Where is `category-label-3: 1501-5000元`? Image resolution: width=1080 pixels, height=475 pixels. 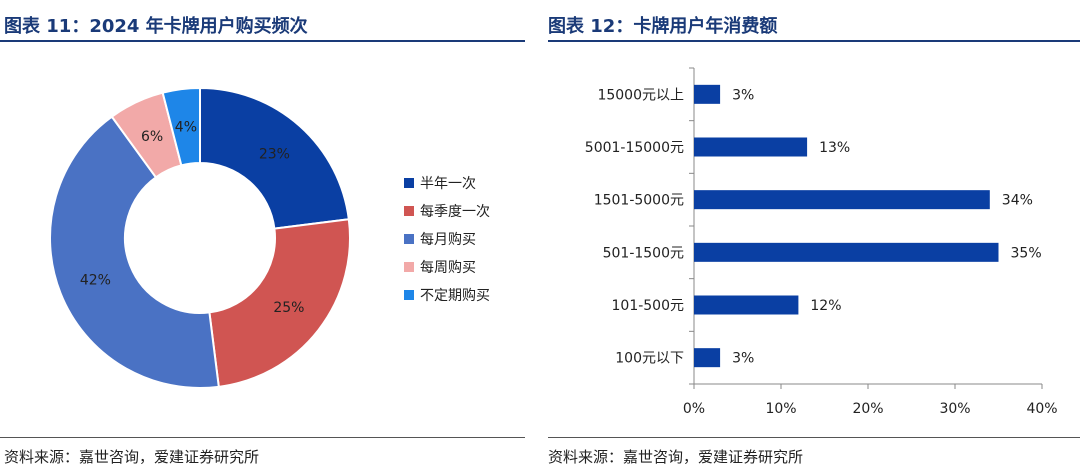 category-label-3: 1501-5000元 is located at coordinates (639, 201).